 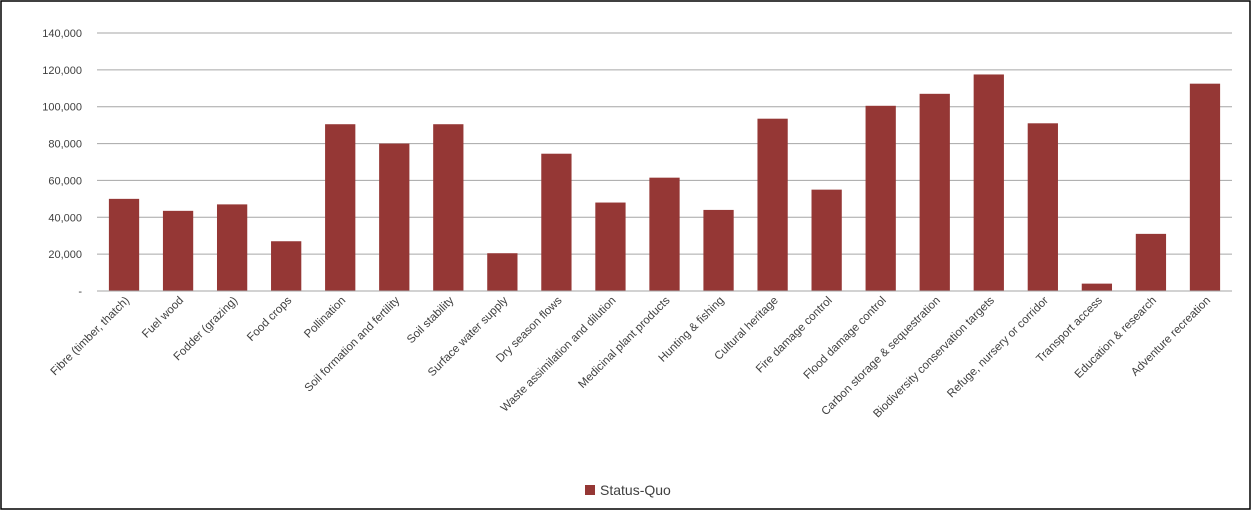 I want to click on y-tick-label: 80,000, so click(x=65, y=145).